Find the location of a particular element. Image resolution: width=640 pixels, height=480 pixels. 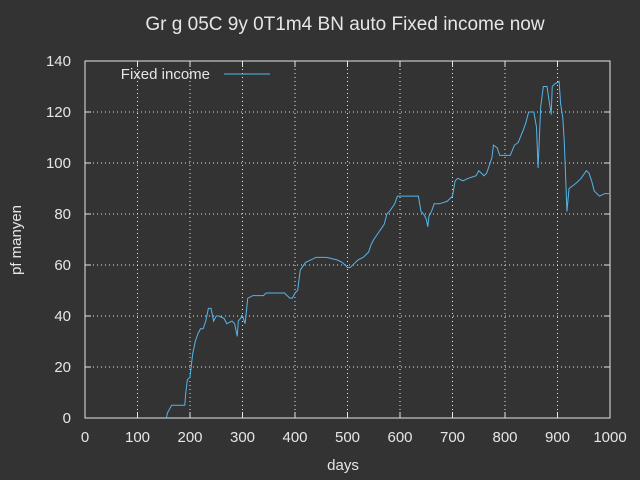

y-tick-label: 0 is located at coordinates (67, 418).